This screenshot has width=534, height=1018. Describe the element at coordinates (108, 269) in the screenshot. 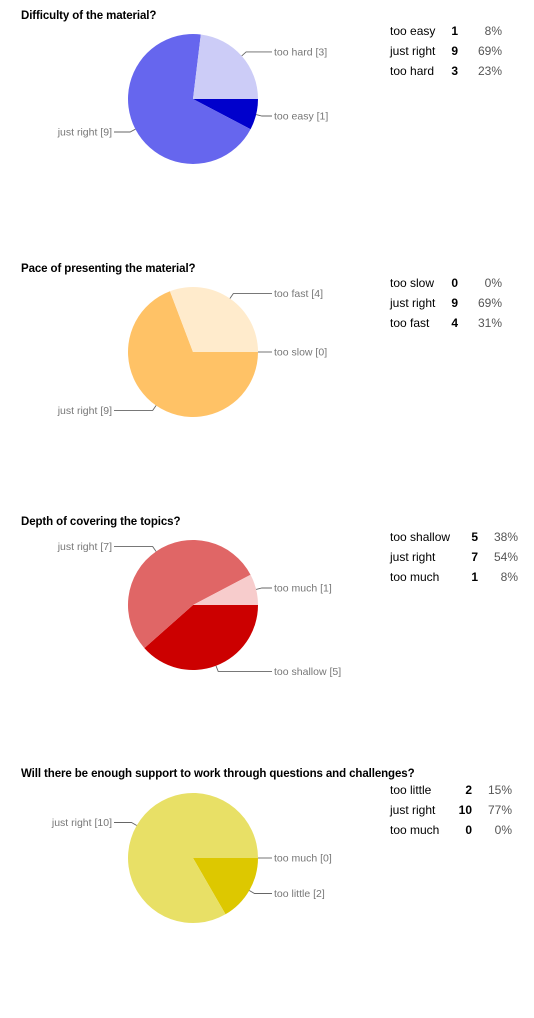

I see `question-title: Pace of presenting the material?` at that location.